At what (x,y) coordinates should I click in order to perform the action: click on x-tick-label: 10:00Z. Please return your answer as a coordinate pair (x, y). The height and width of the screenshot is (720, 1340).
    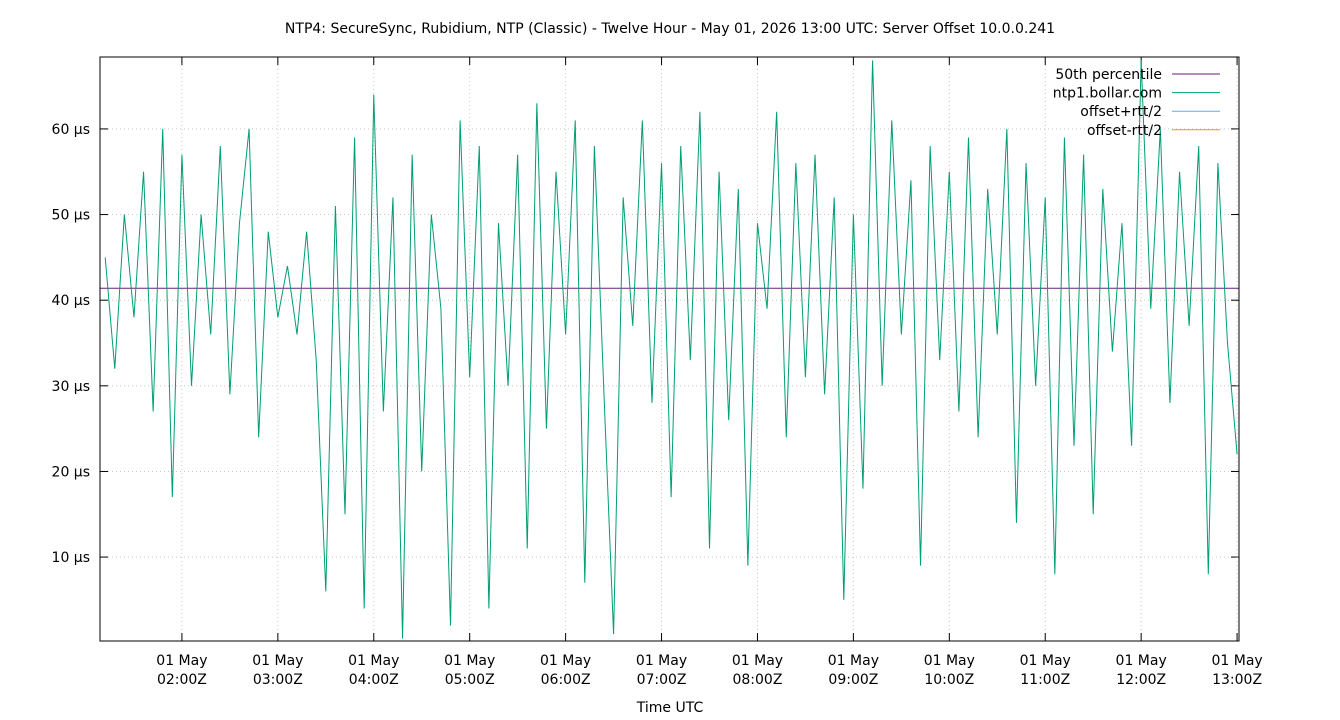
    Looking at the image, I should click on (949, 680).